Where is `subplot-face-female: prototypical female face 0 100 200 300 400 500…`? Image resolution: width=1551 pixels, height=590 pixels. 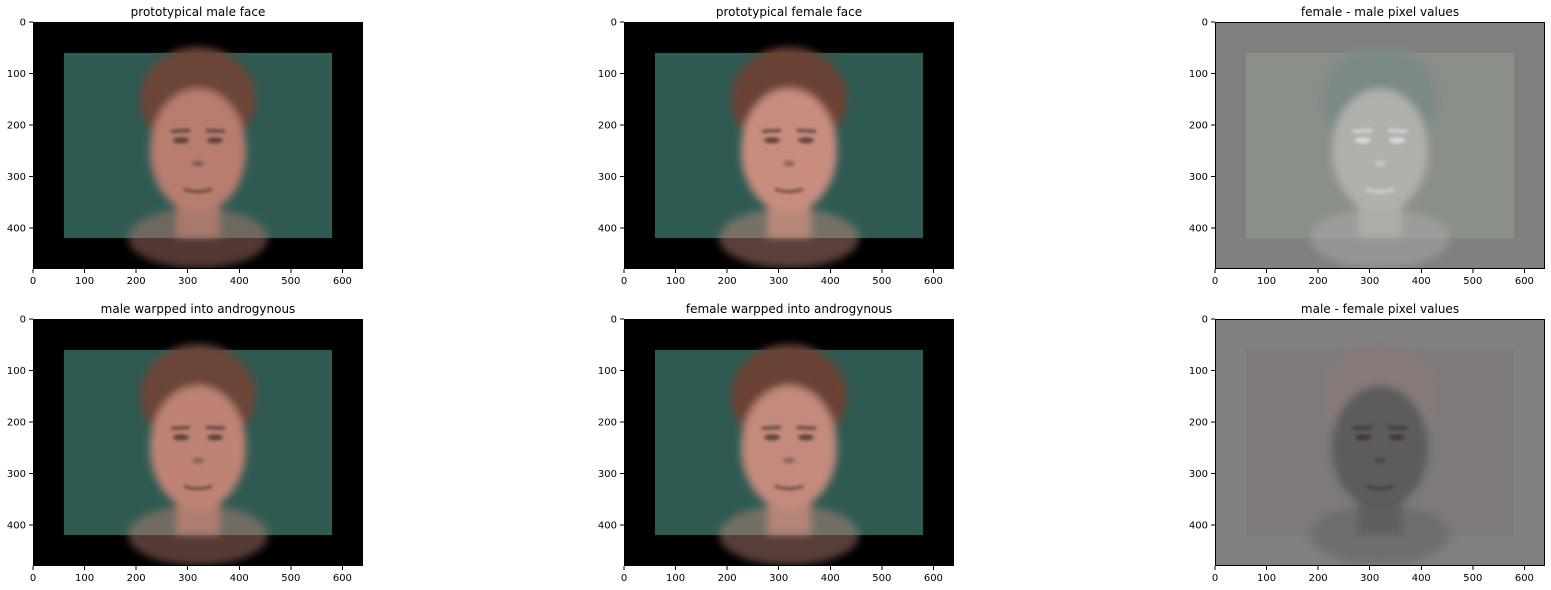
subplot-face-female: prototypical female face 0 100 200 300 400 500… is located at coordinates (776, 146).